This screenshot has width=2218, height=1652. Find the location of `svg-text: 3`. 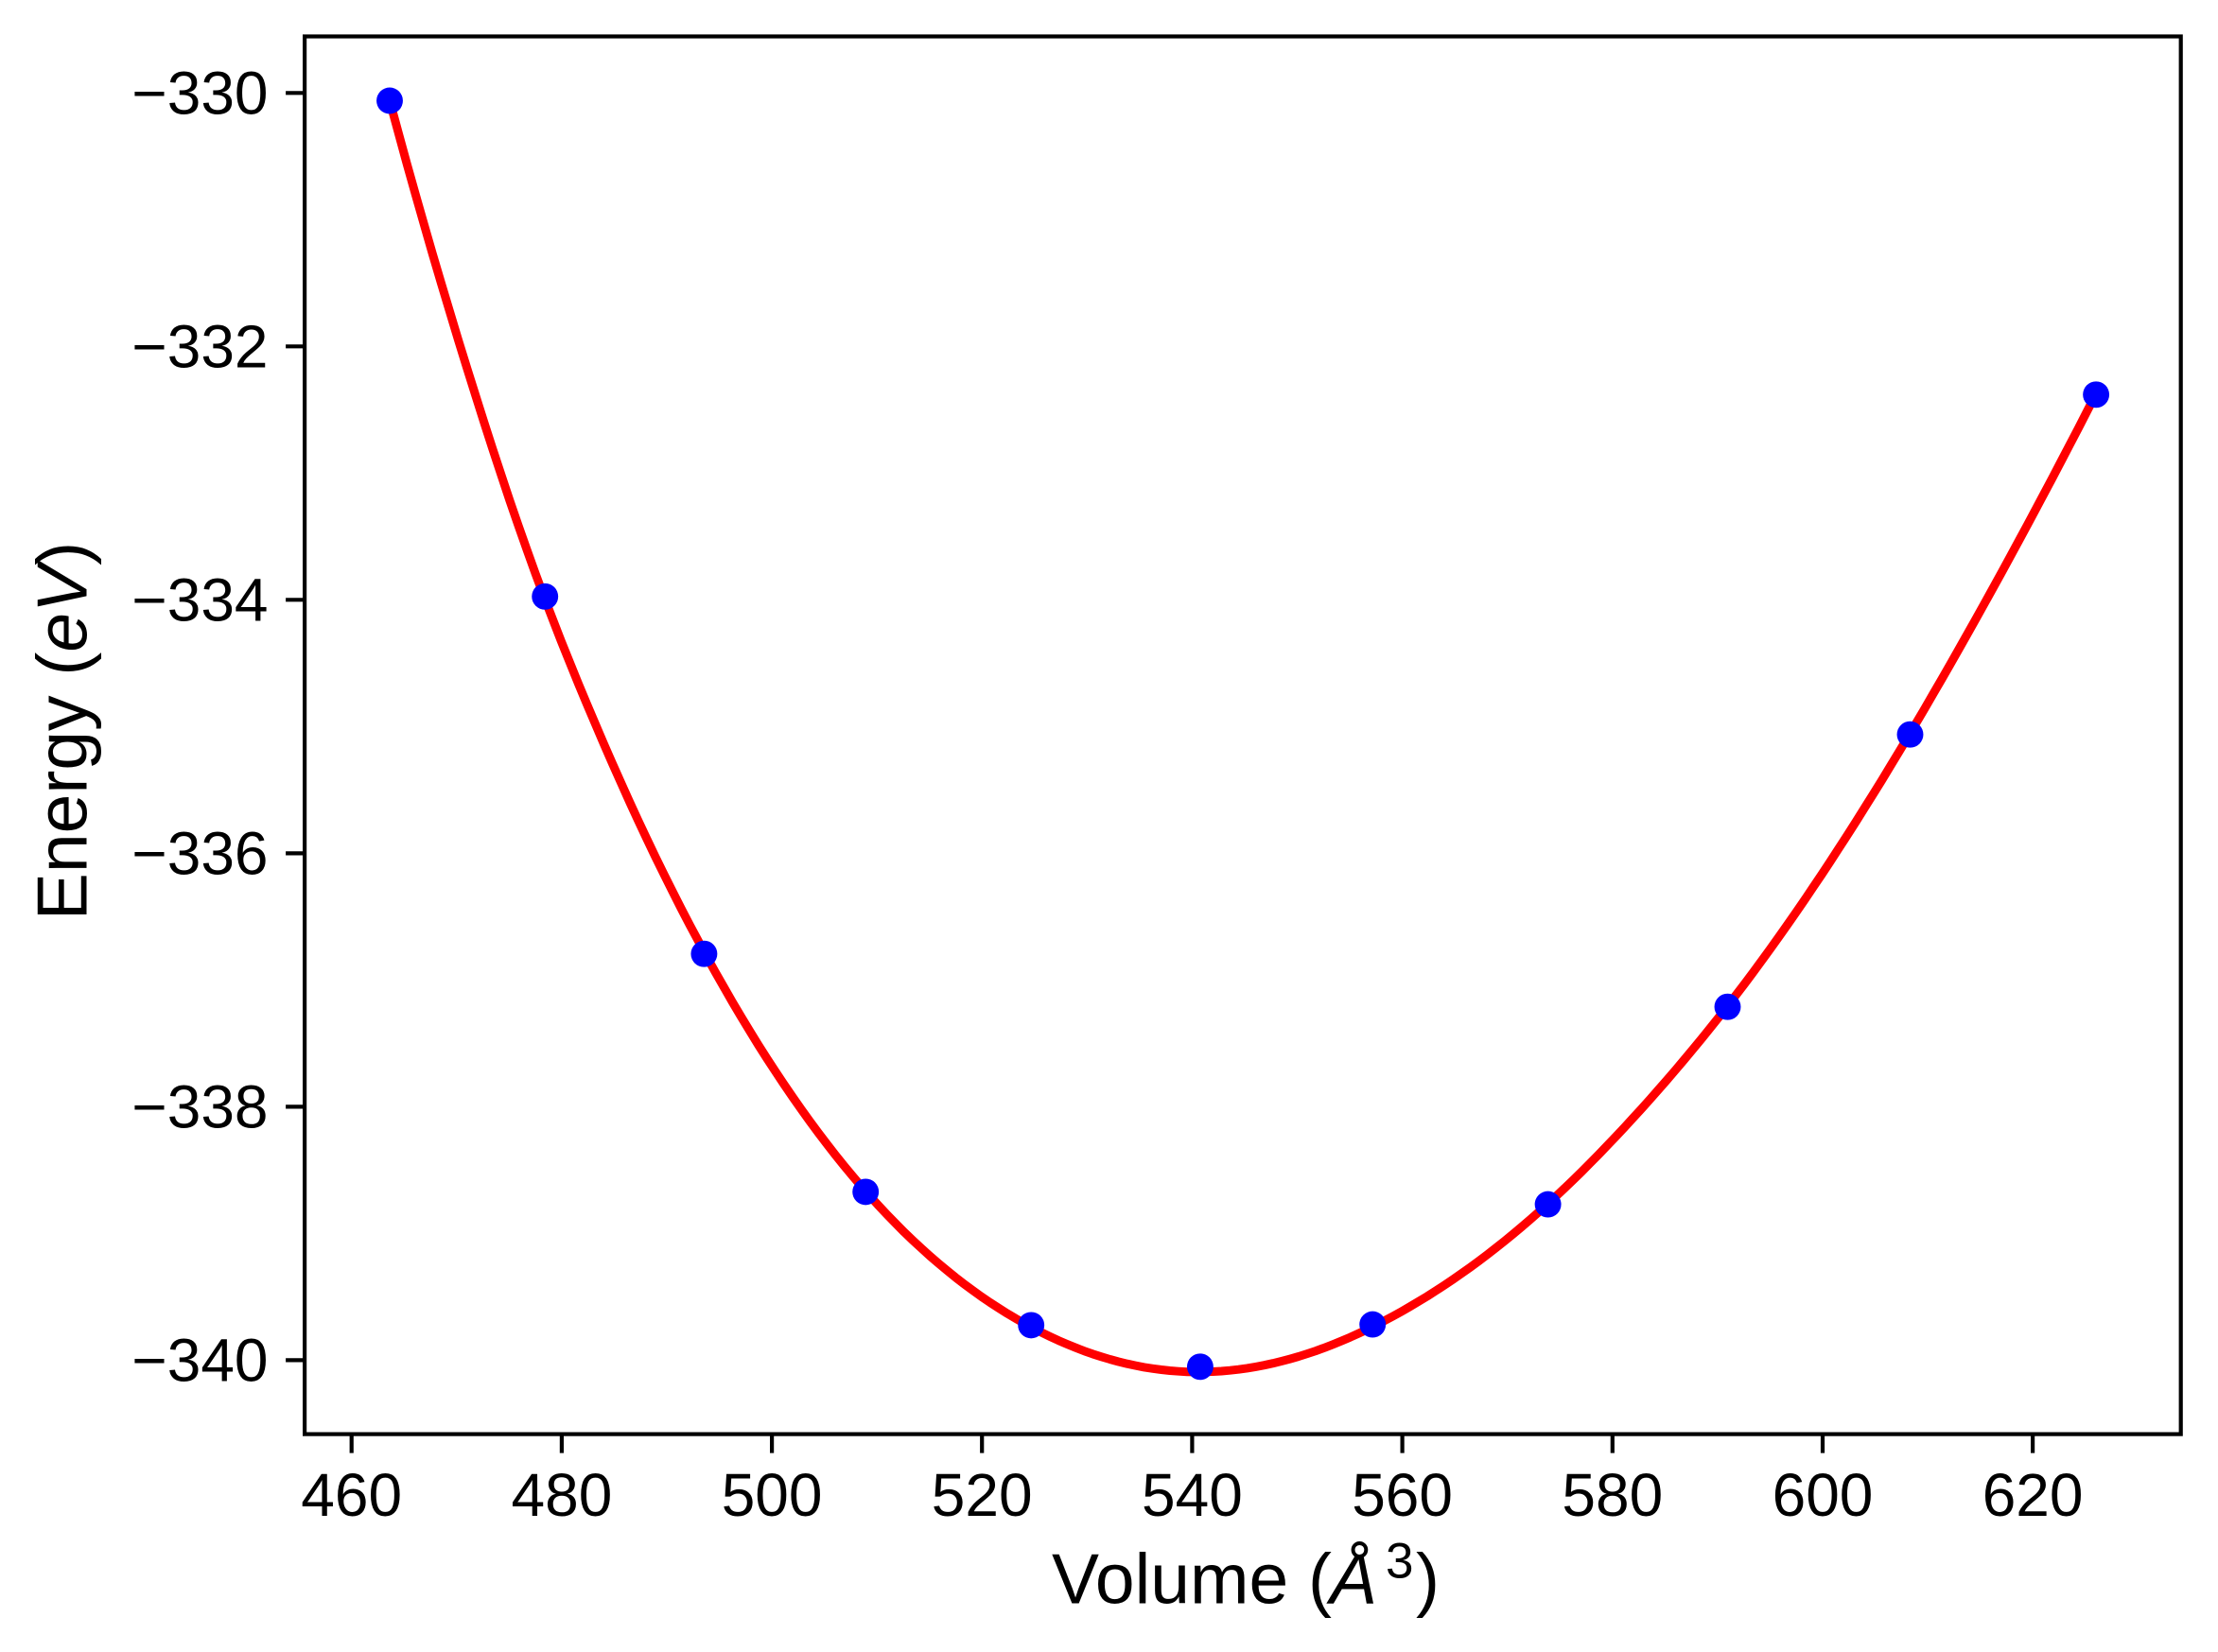

svg-text: 3 is located at coordinates (1399, 1562).